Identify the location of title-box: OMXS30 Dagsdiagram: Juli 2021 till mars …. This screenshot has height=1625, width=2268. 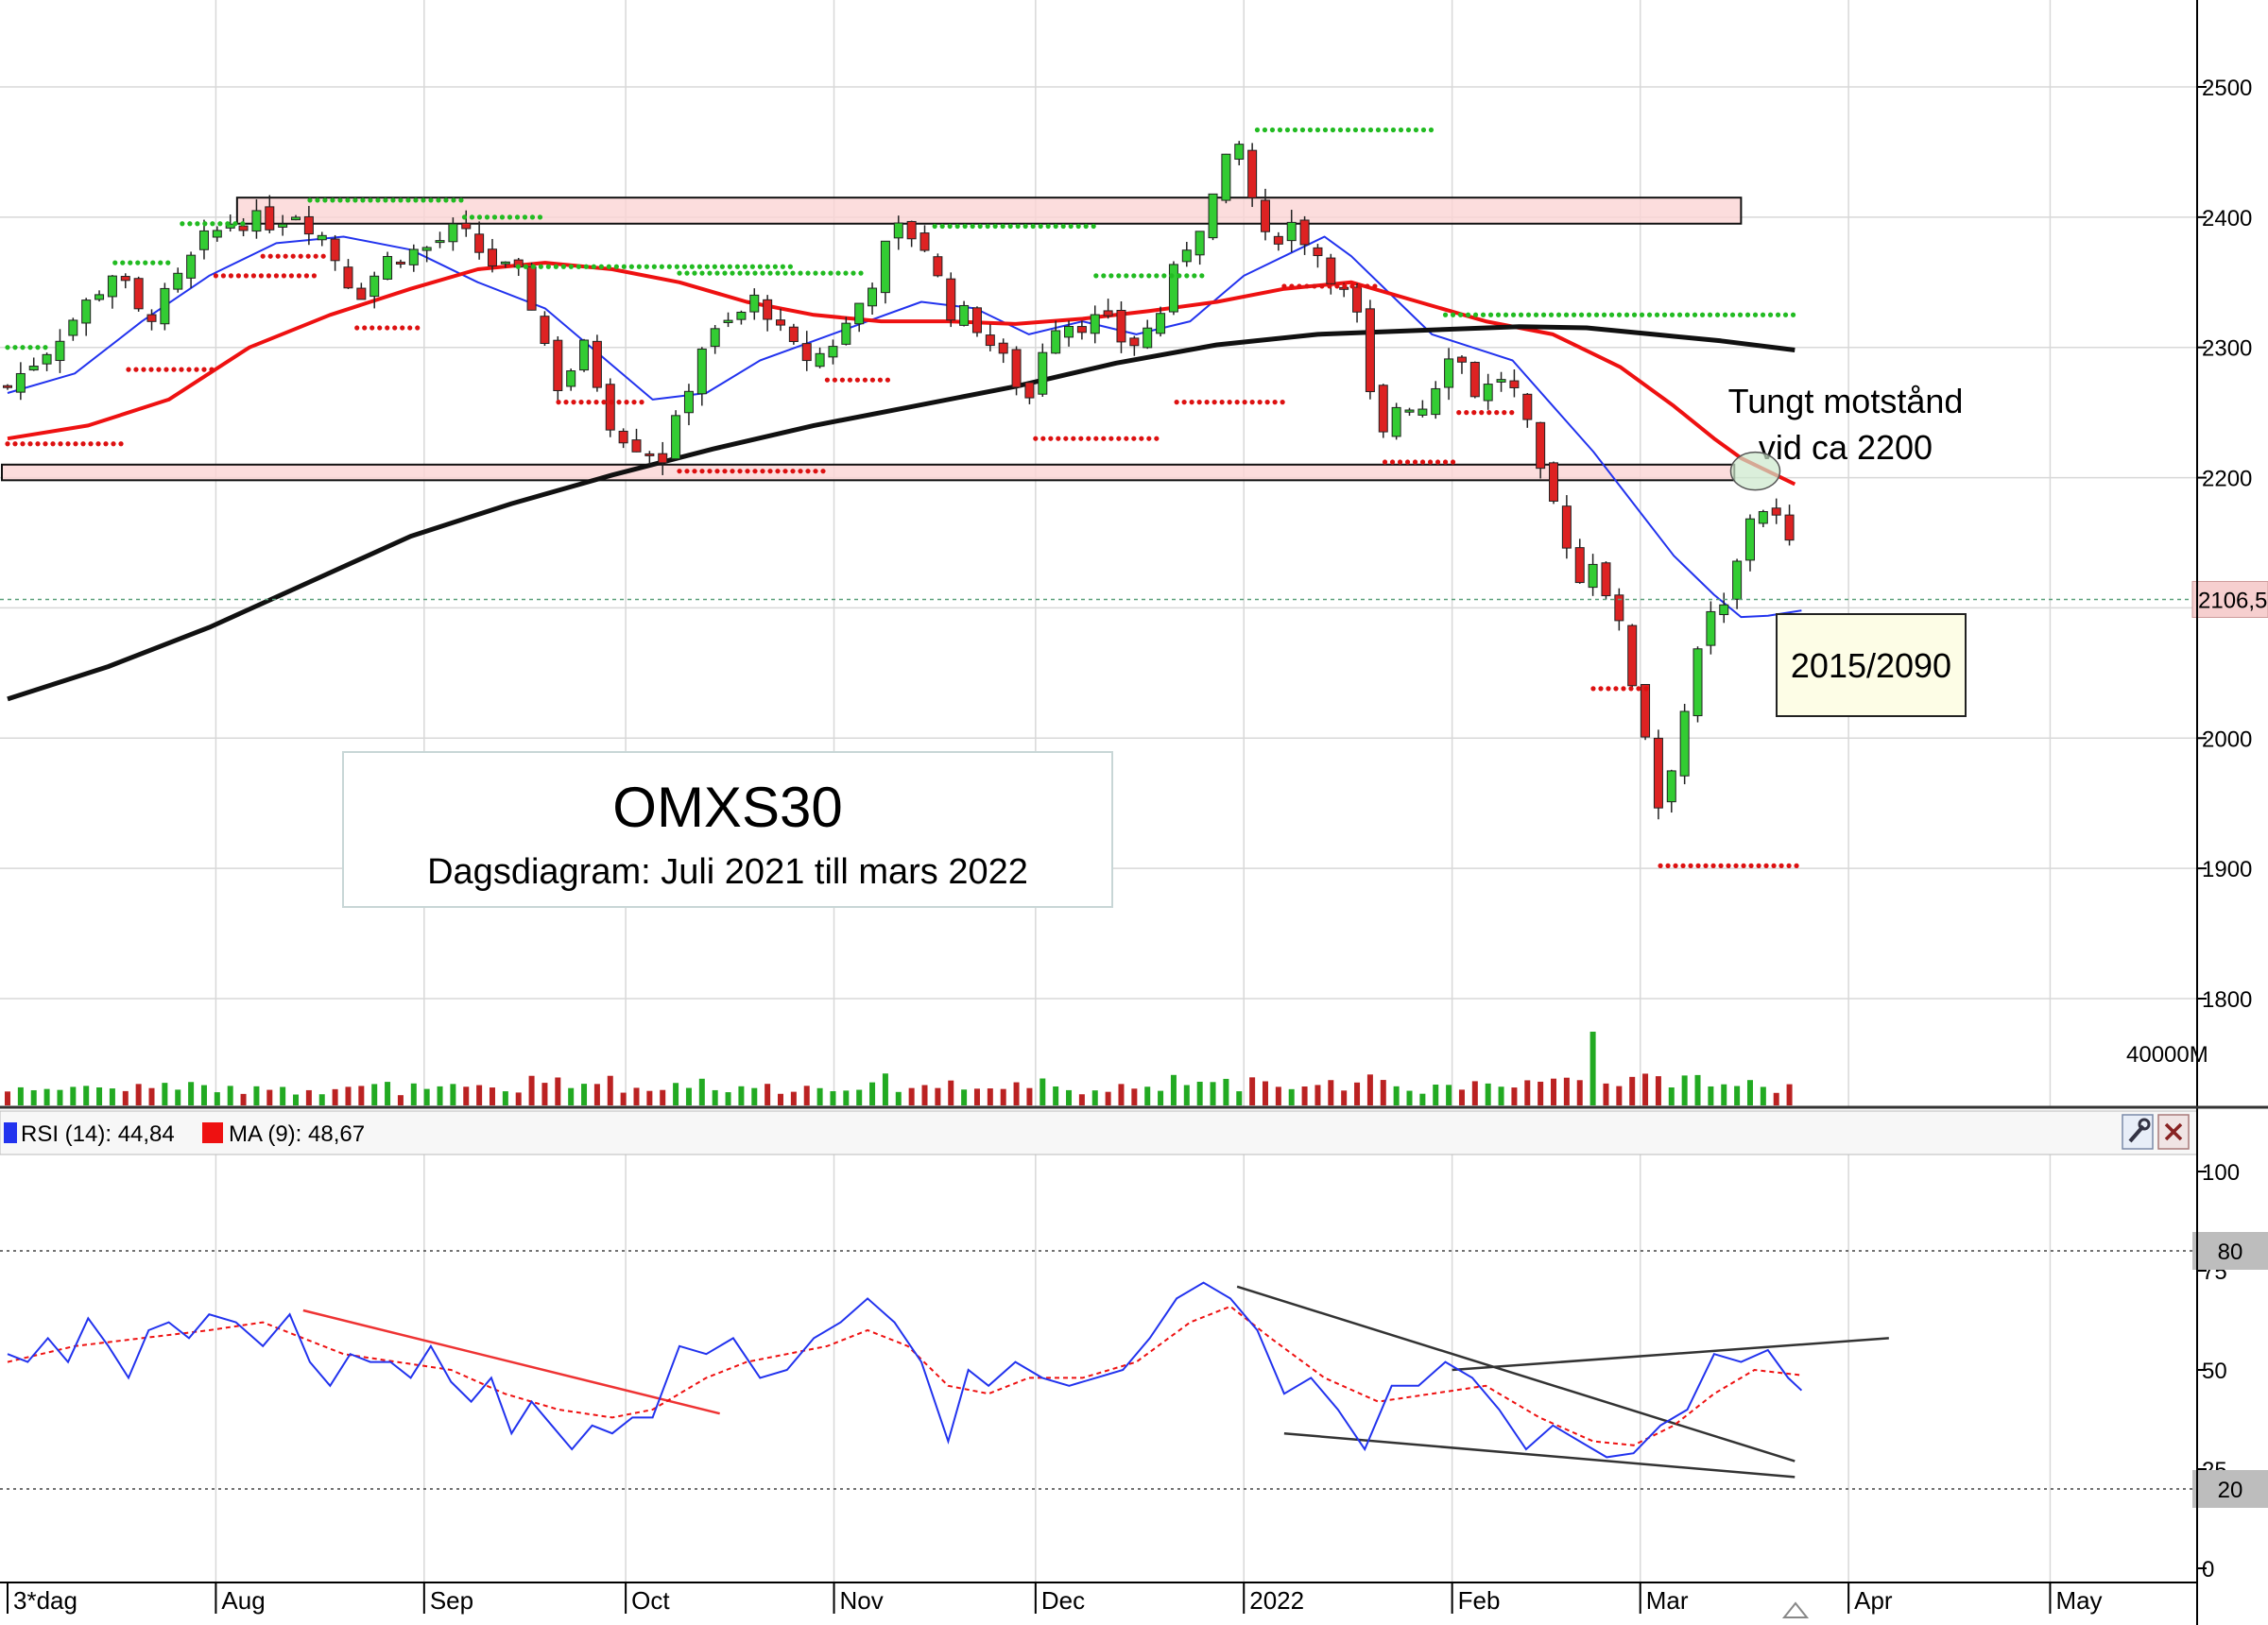
(727, 830).